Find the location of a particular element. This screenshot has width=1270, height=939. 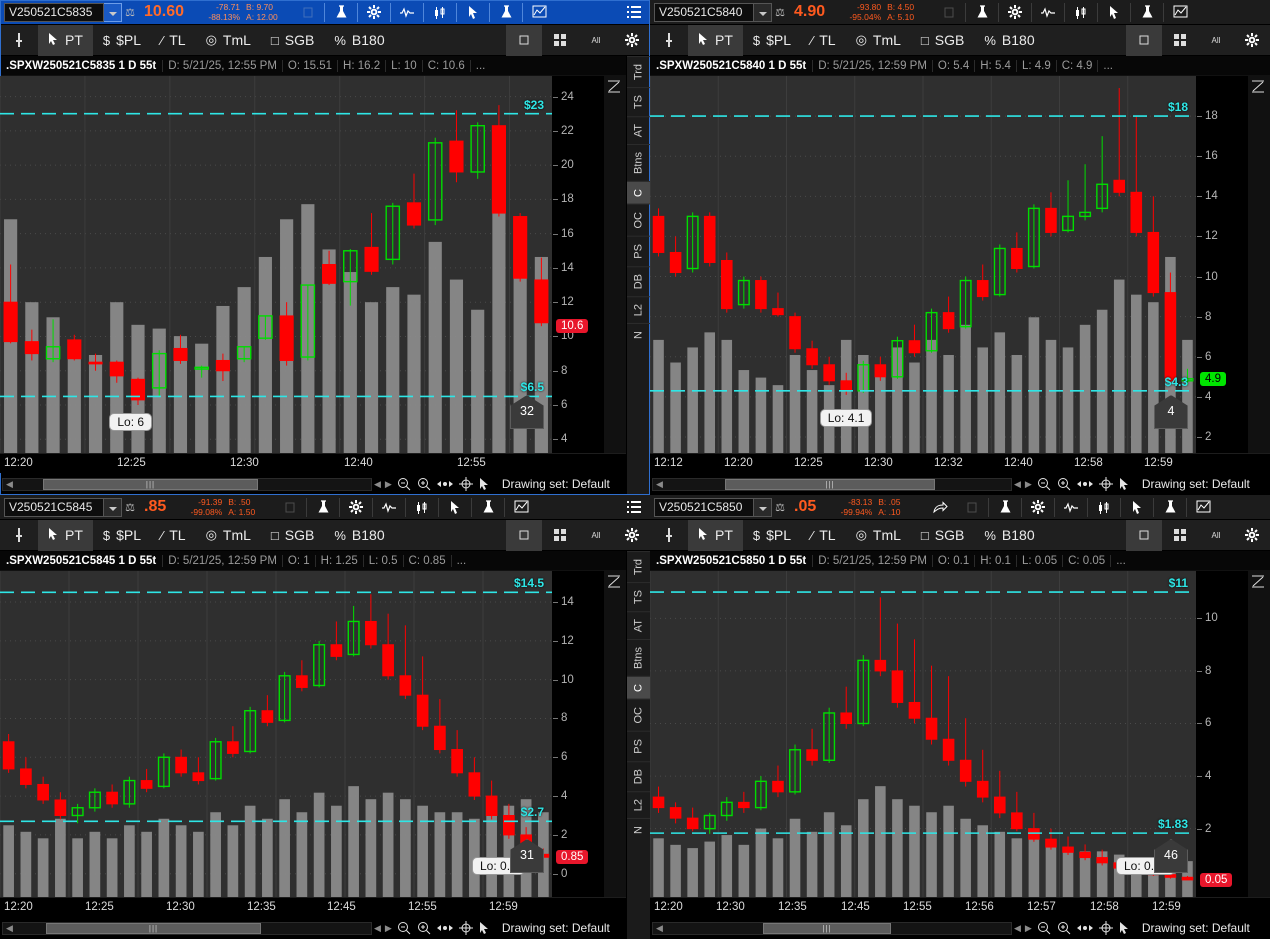

single-pane-button-tr is located at coordinates (1144, 40).